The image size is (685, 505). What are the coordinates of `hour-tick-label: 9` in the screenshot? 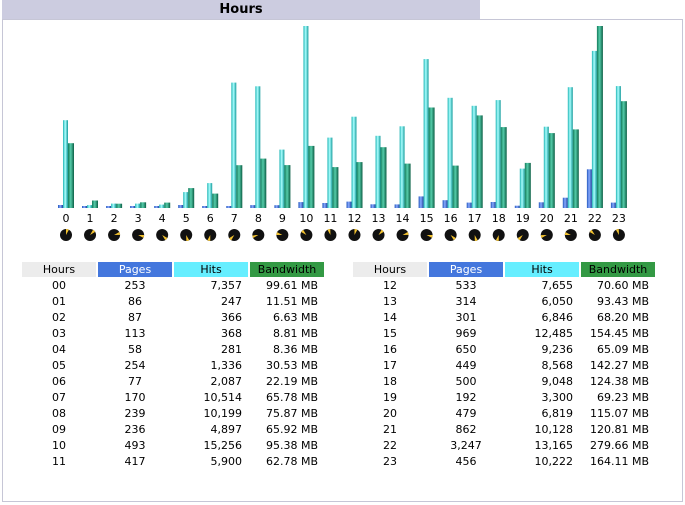 It's located at (282, 218).